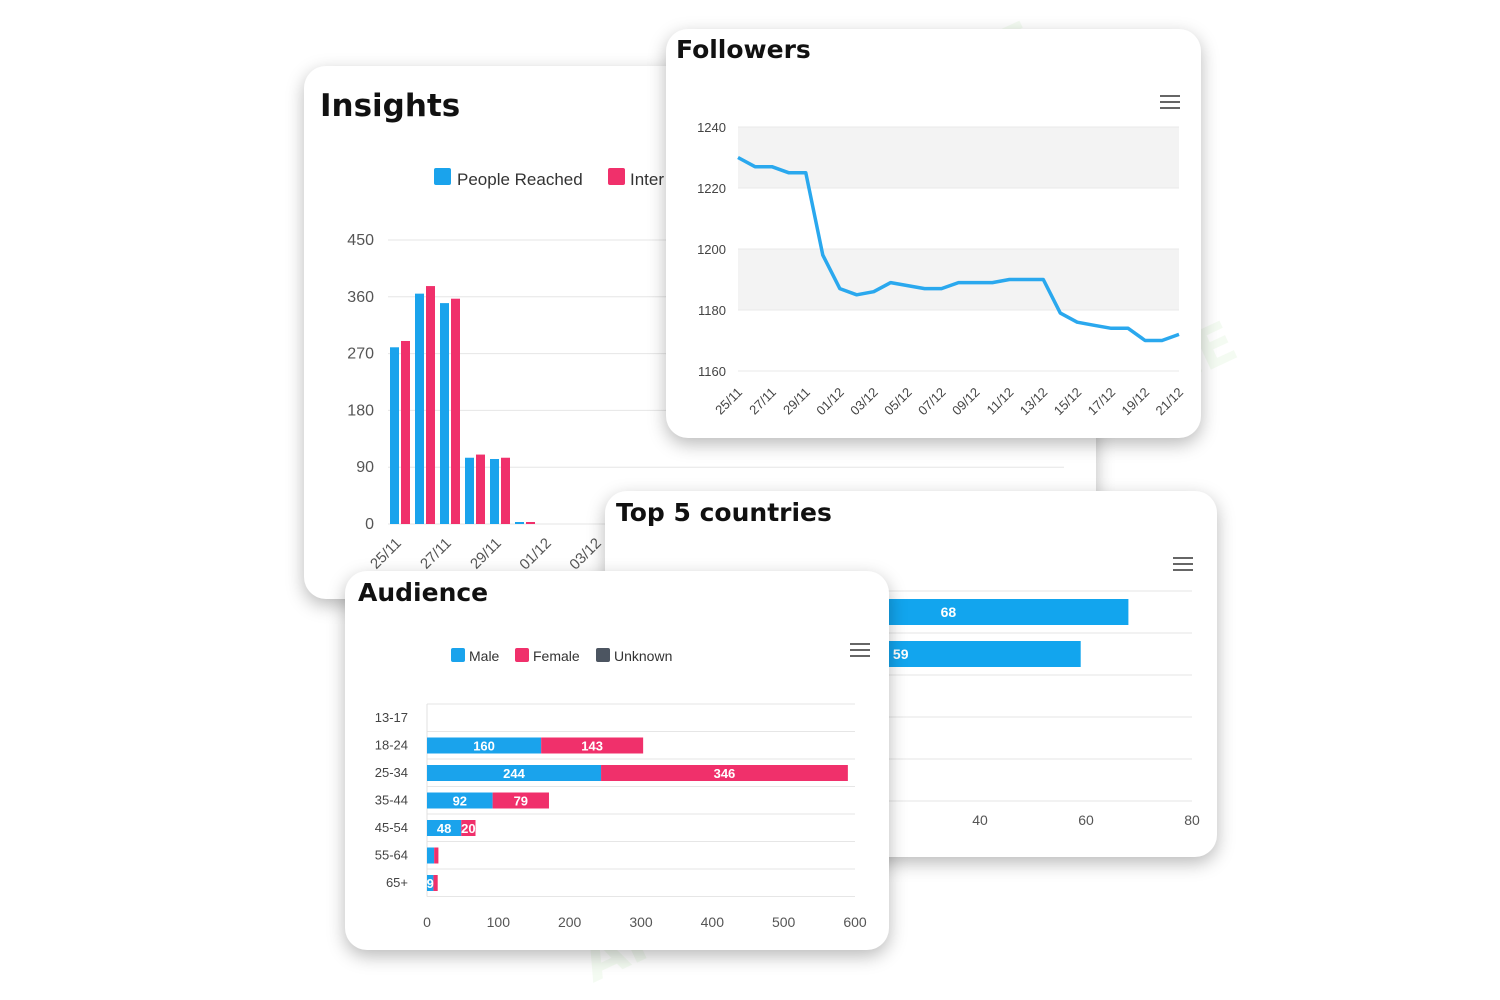 Image resolution: width=1500 pixels, height=1000 pixels. I want to click on followers-xtick: 05/12, so click(898, 402).